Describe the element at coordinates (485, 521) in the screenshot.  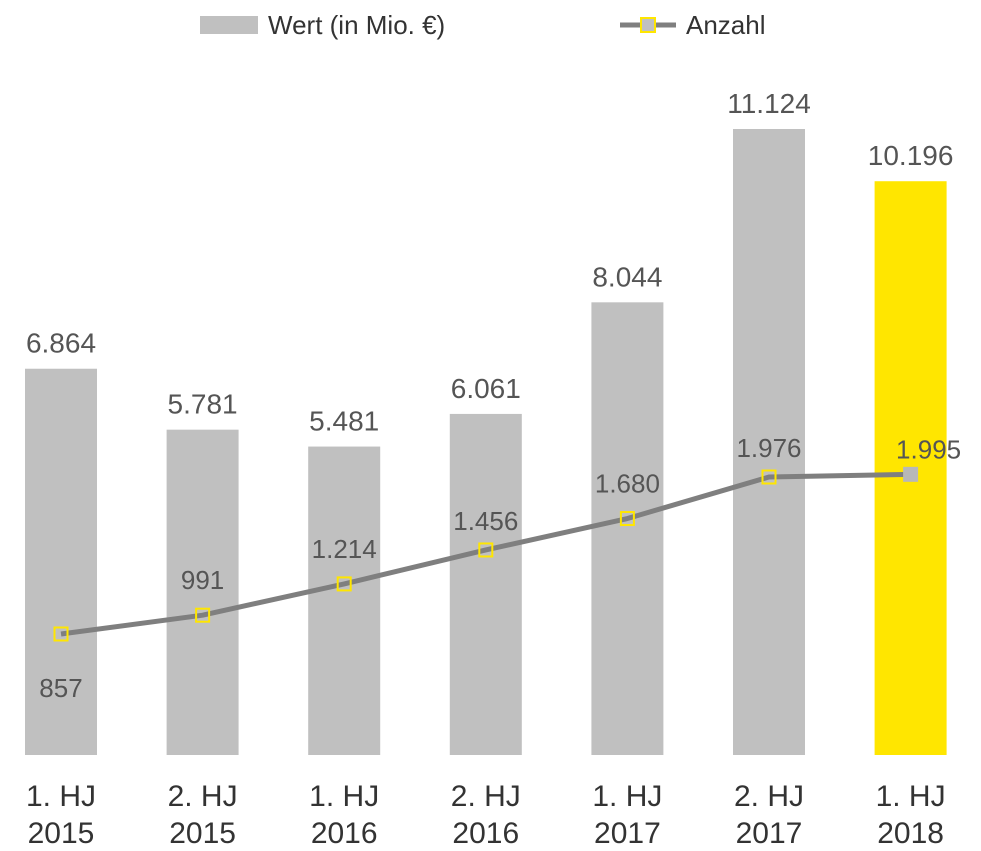
I see `anzahl-value-label-3: 1.456` at that location.